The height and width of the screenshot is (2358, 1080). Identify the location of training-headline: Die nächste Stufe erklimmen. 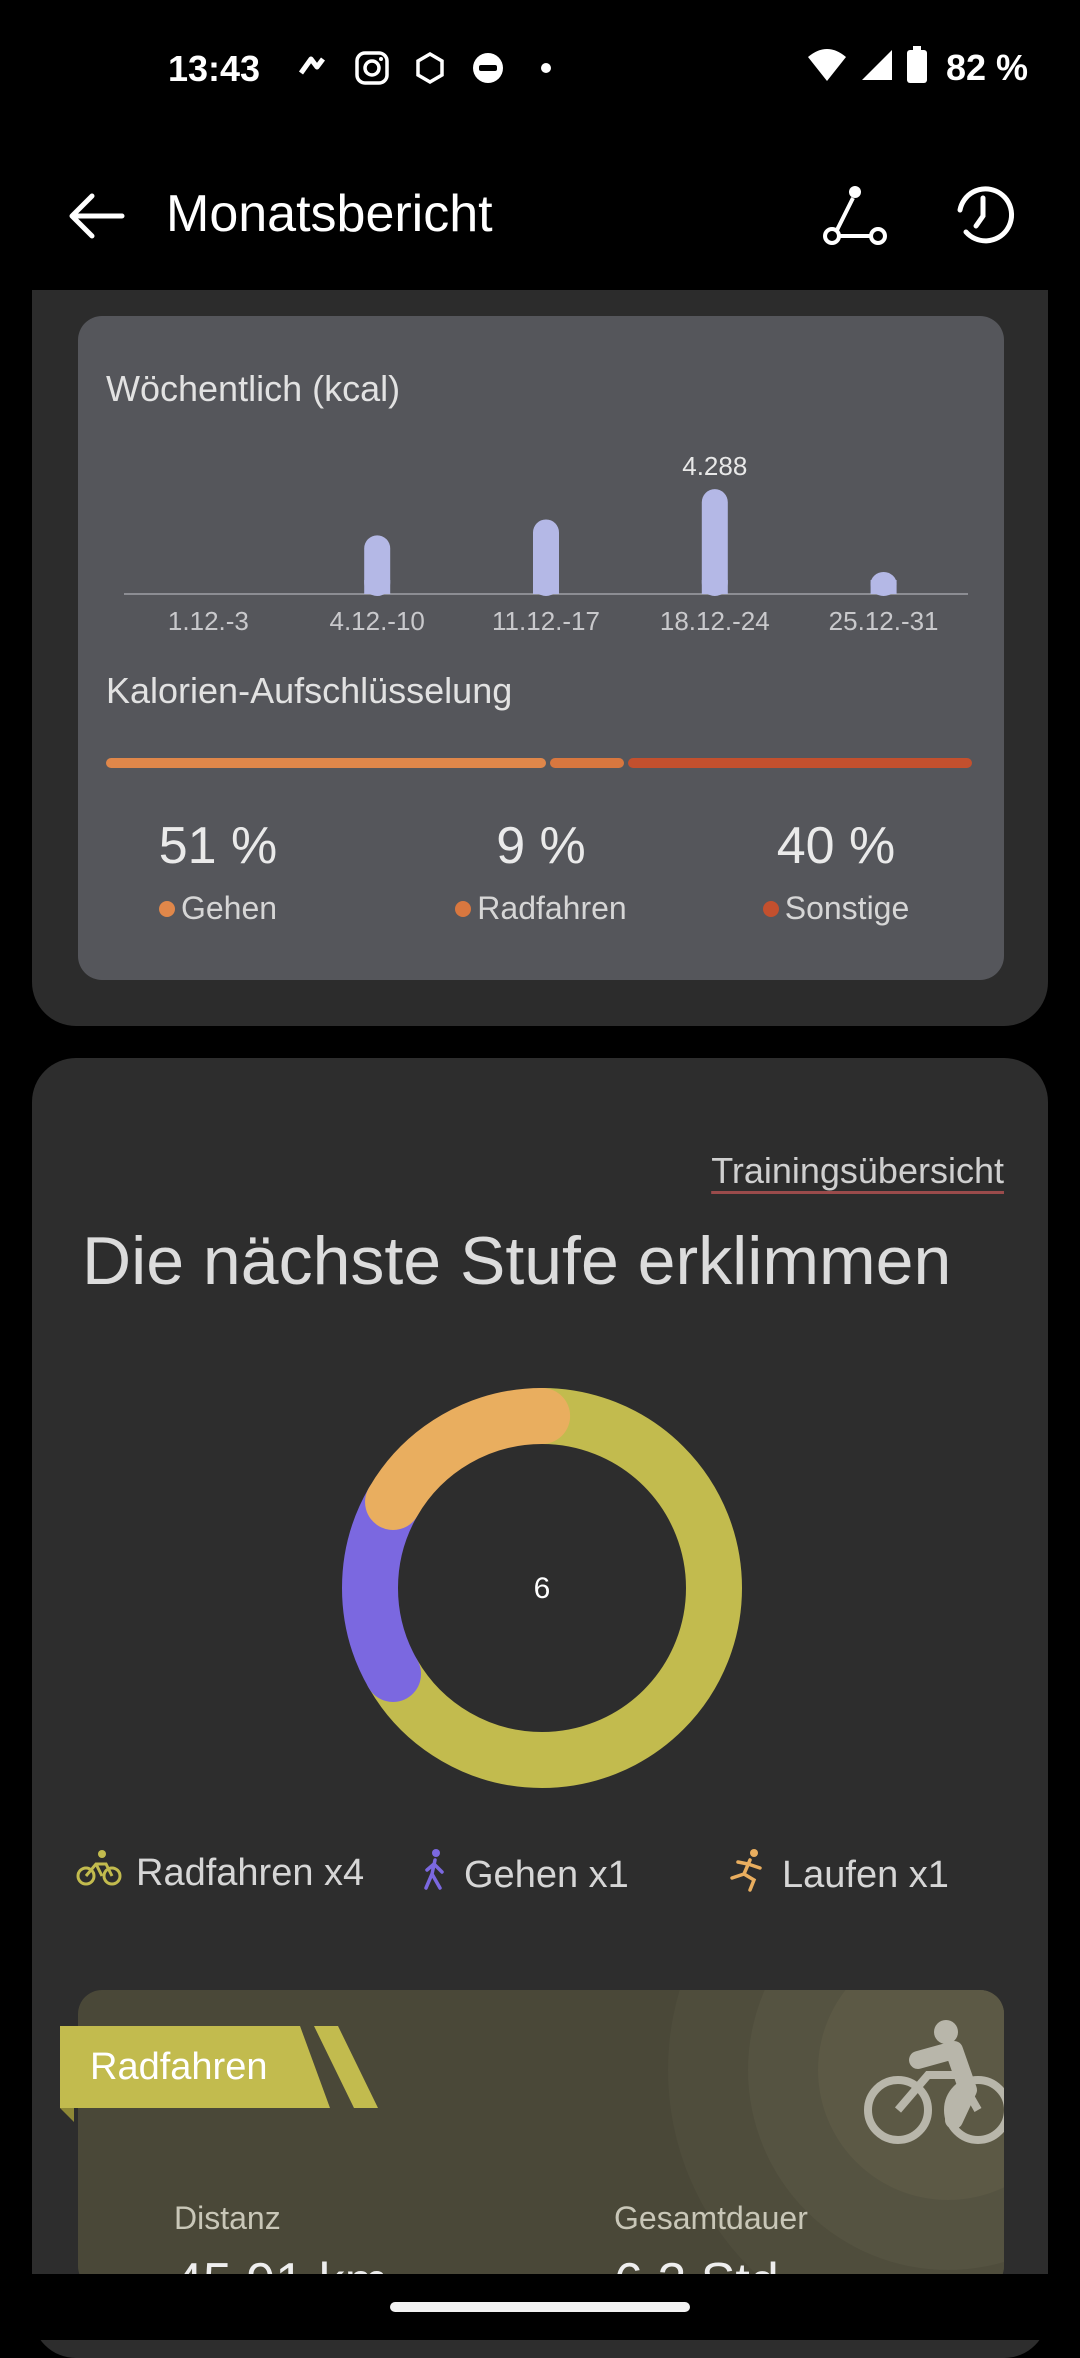
(517, 1261).